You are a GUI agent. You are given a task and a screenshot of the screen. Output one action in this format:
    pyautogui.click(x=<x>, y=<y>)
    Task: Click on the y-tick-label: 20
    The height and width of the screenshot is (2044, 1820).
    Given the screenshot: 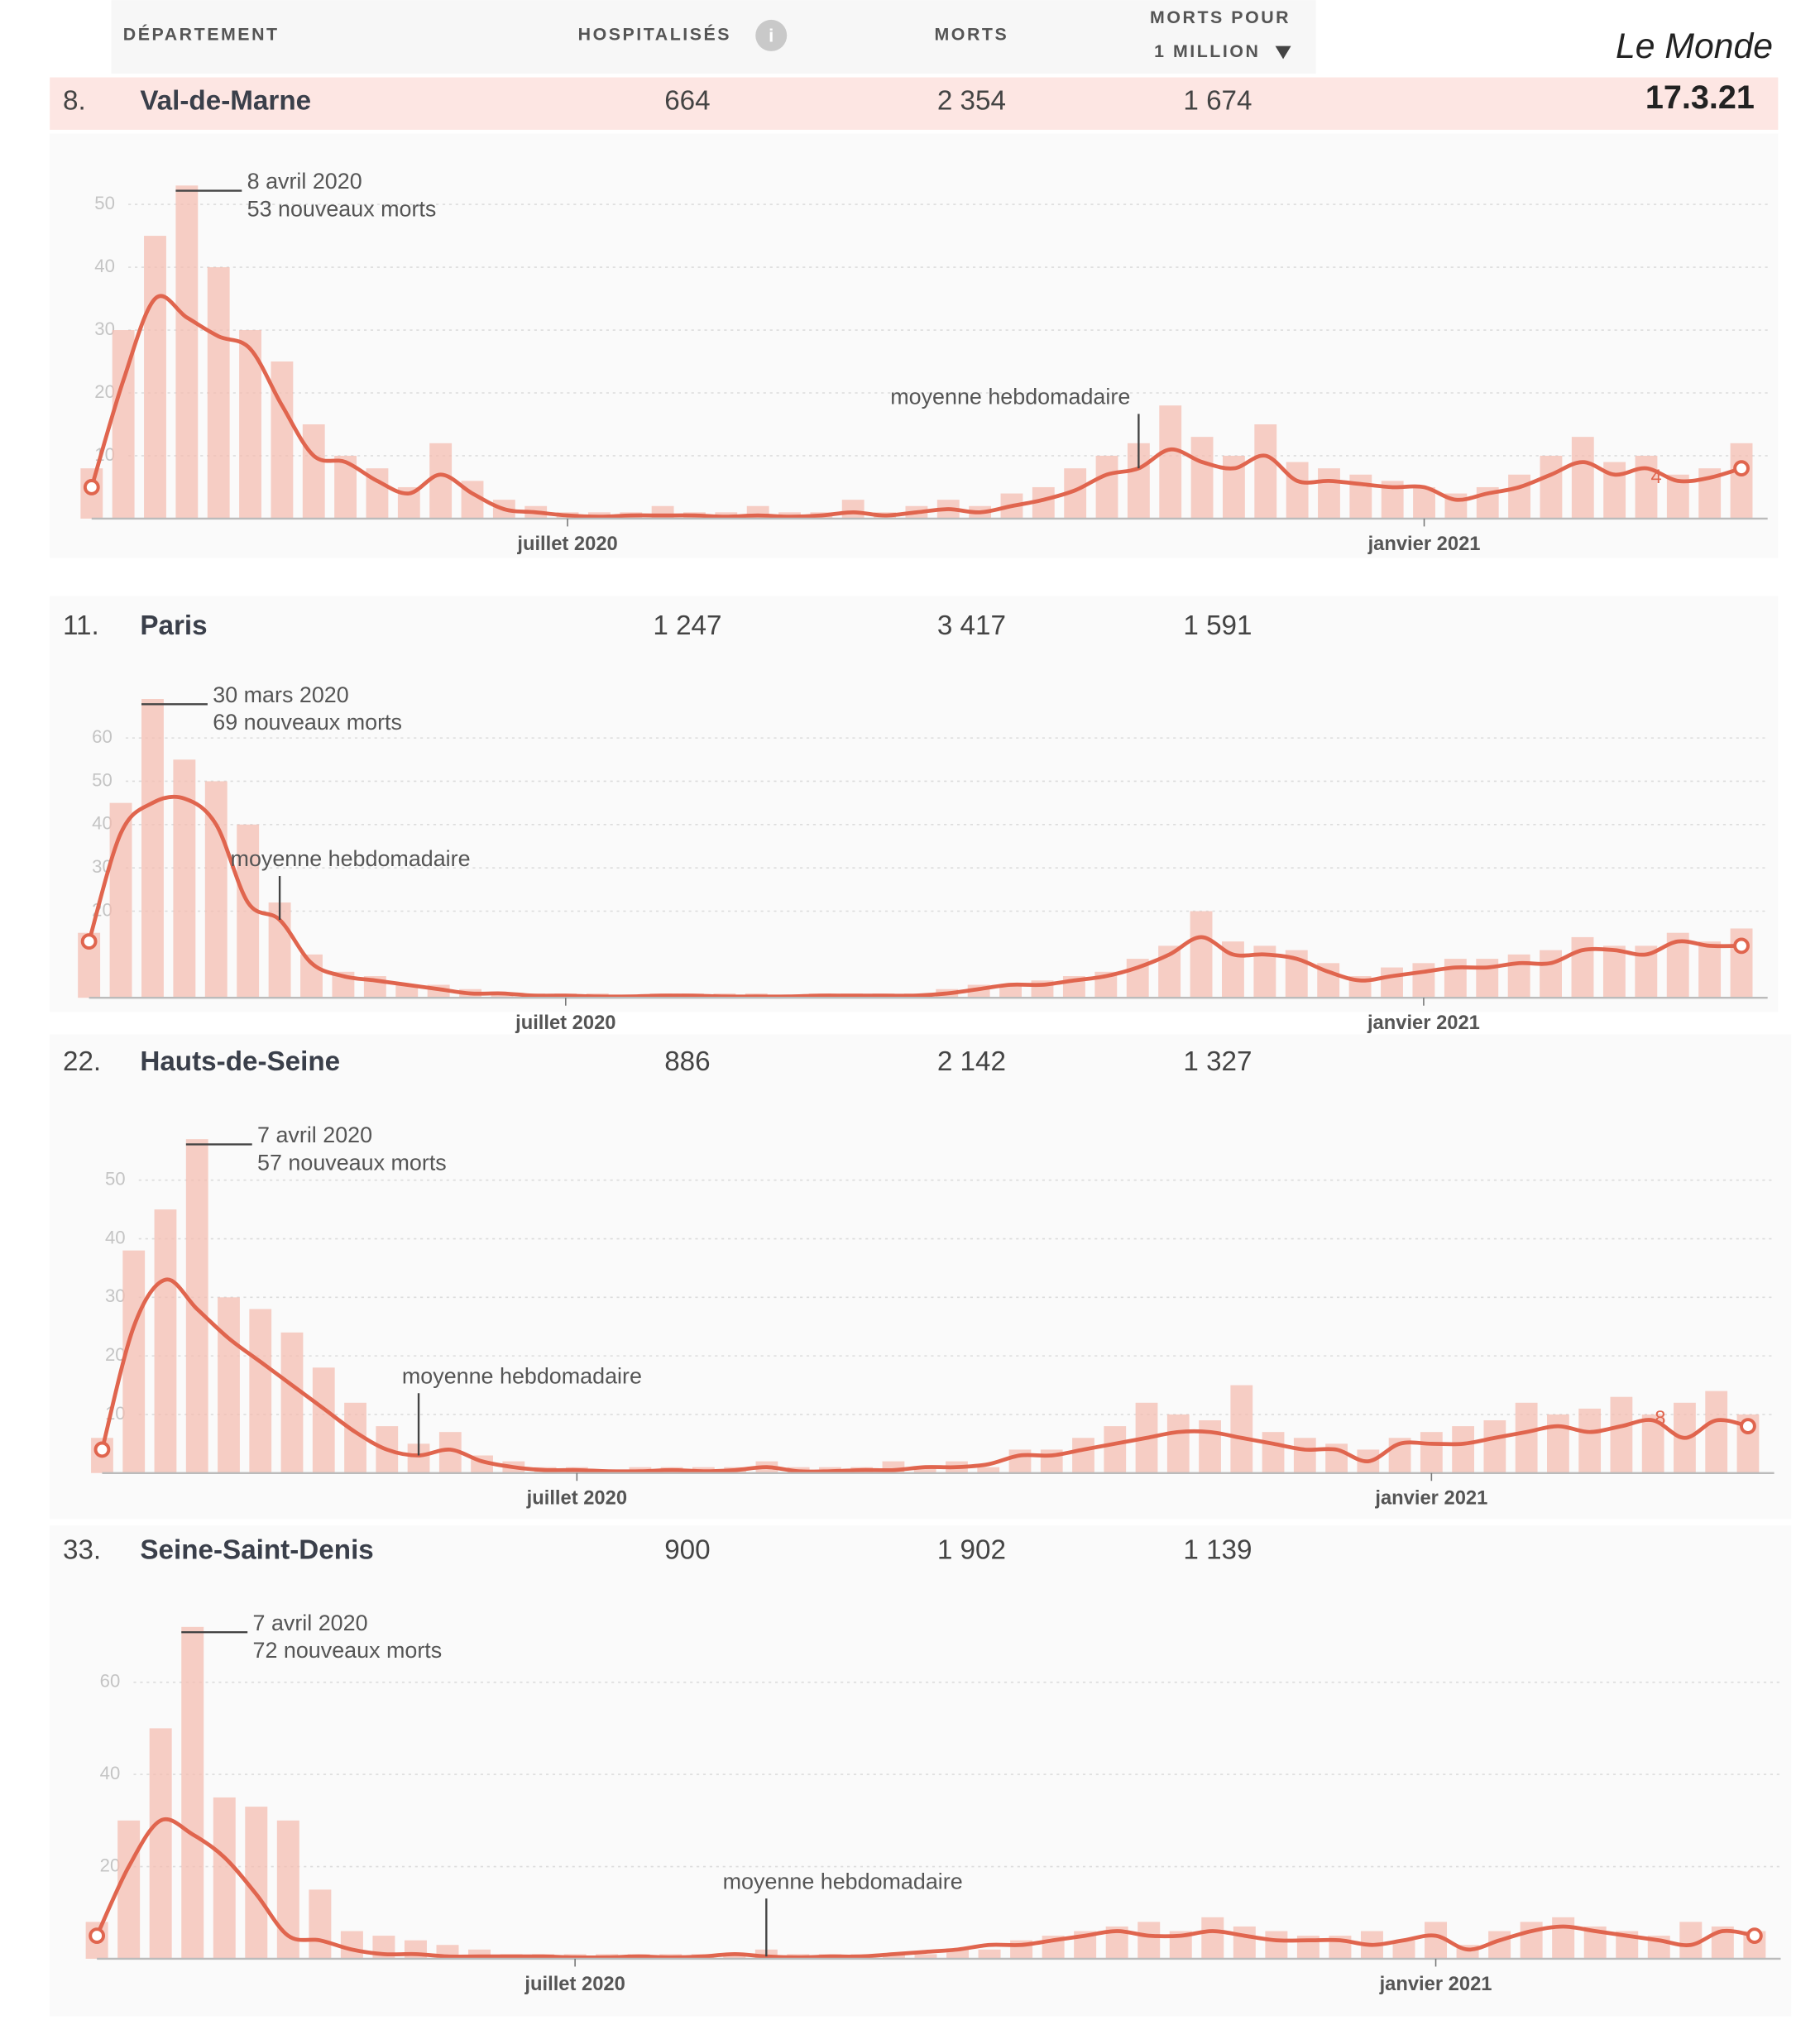 What is the action you would take?
    pyautogui.click(x=104, y=391)
    